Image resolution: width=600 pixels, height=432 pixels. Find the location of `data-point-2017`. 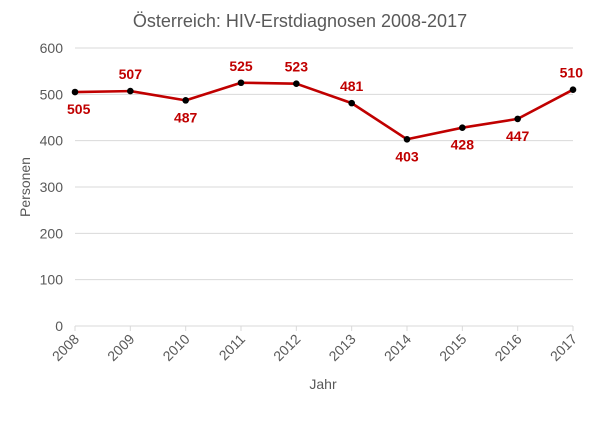

data-point-2017 is located at coordinates (573, 89).